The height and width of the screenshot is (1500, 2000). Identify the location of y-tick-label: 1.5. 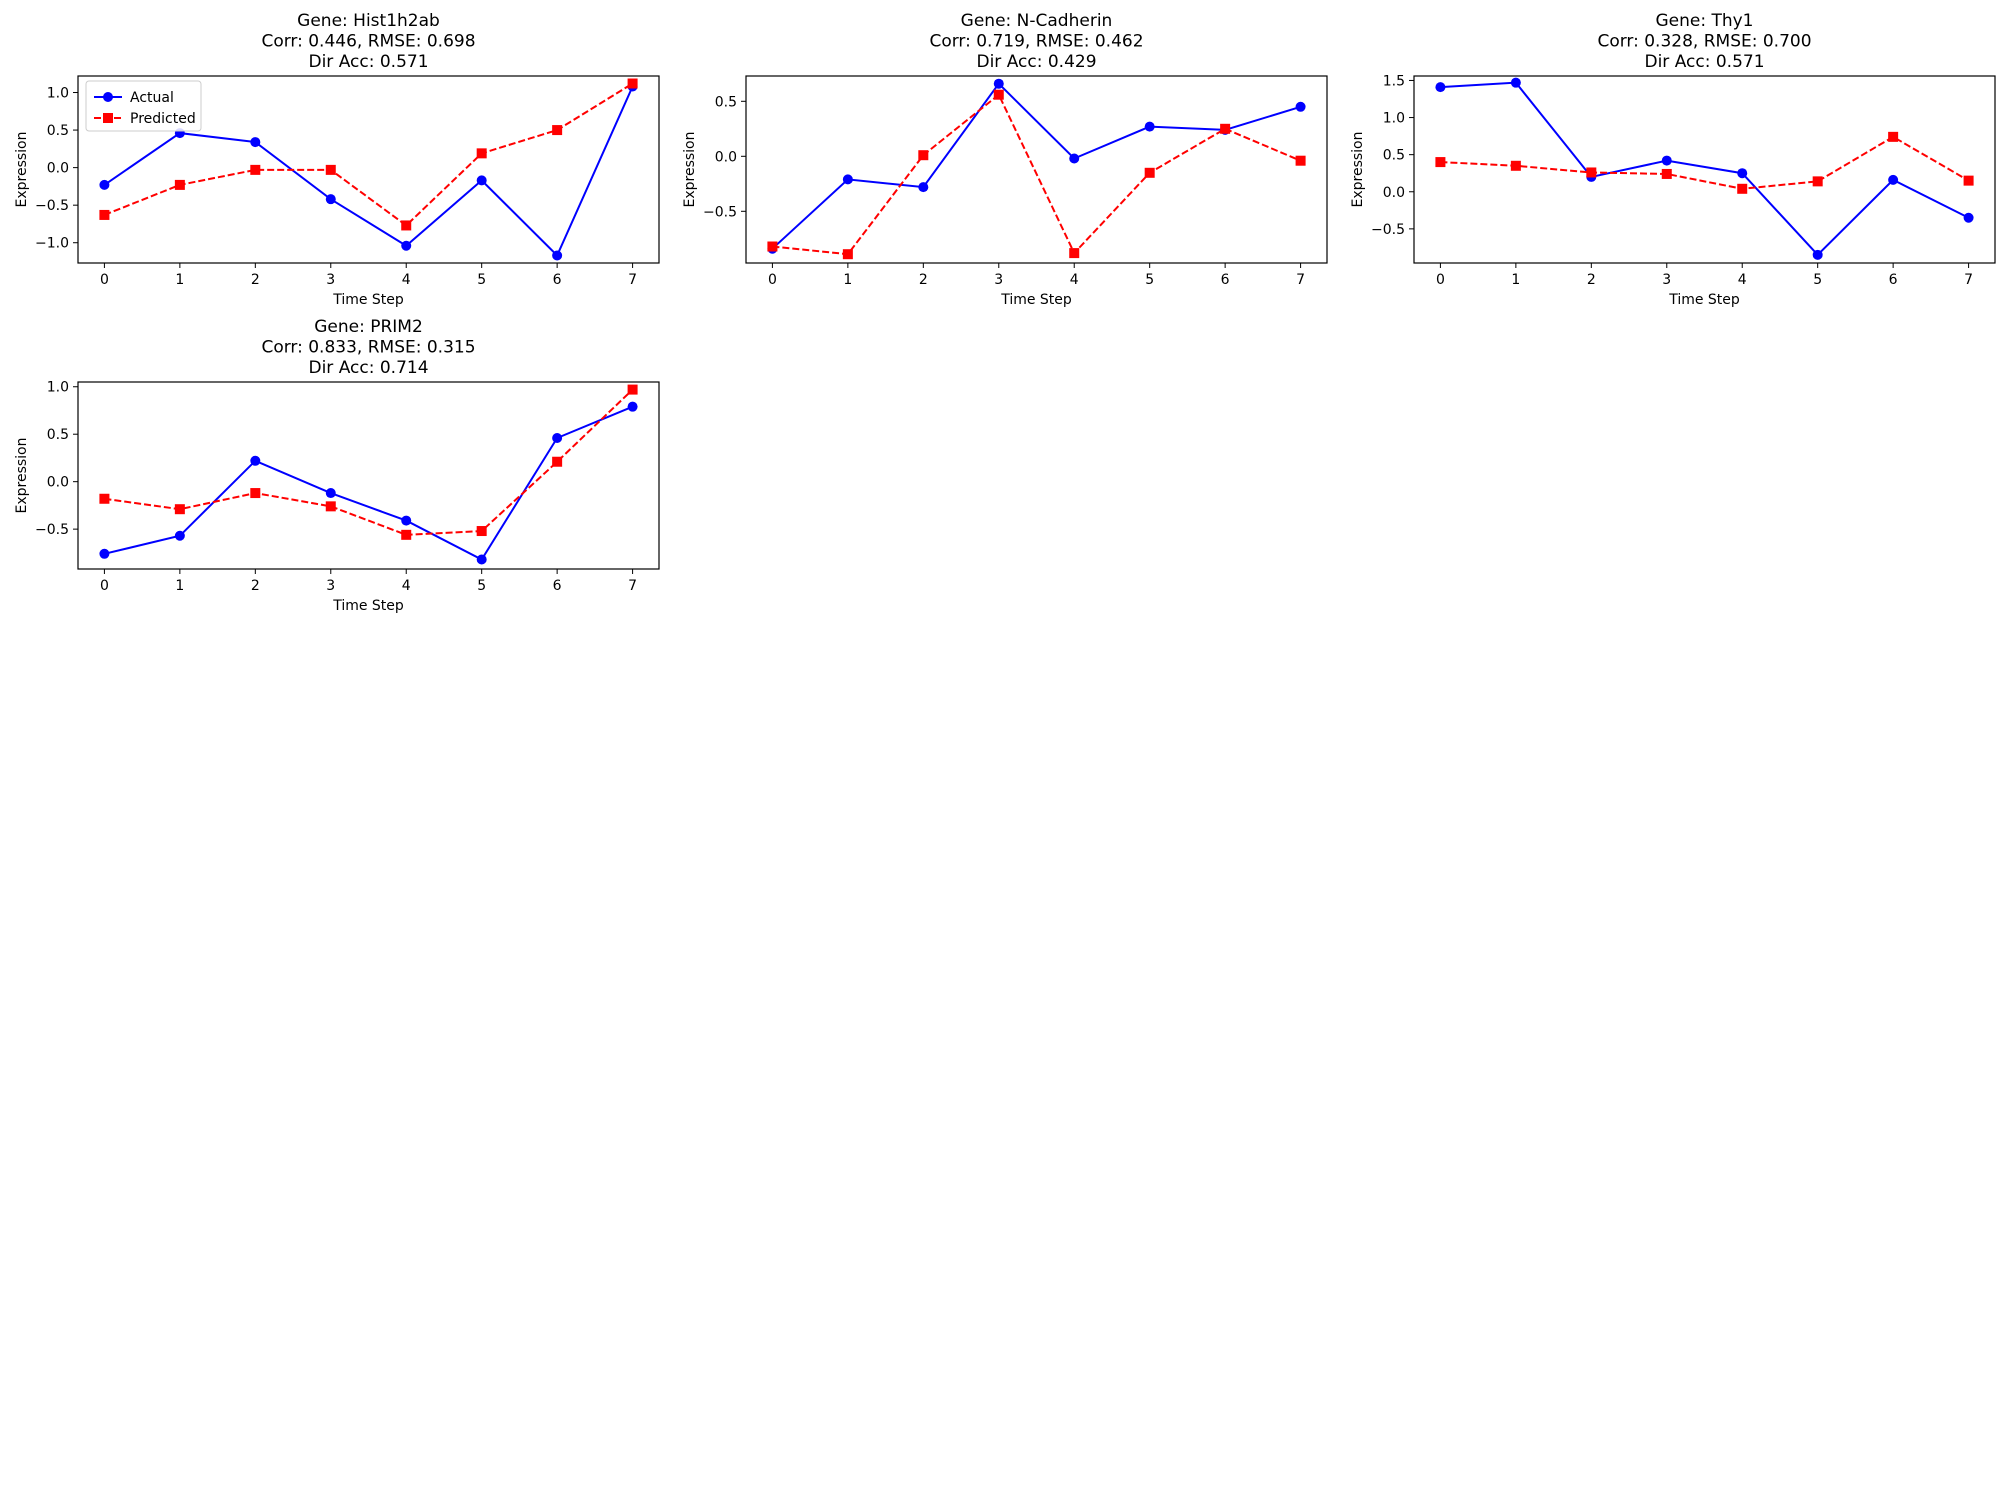
(1394, 81).